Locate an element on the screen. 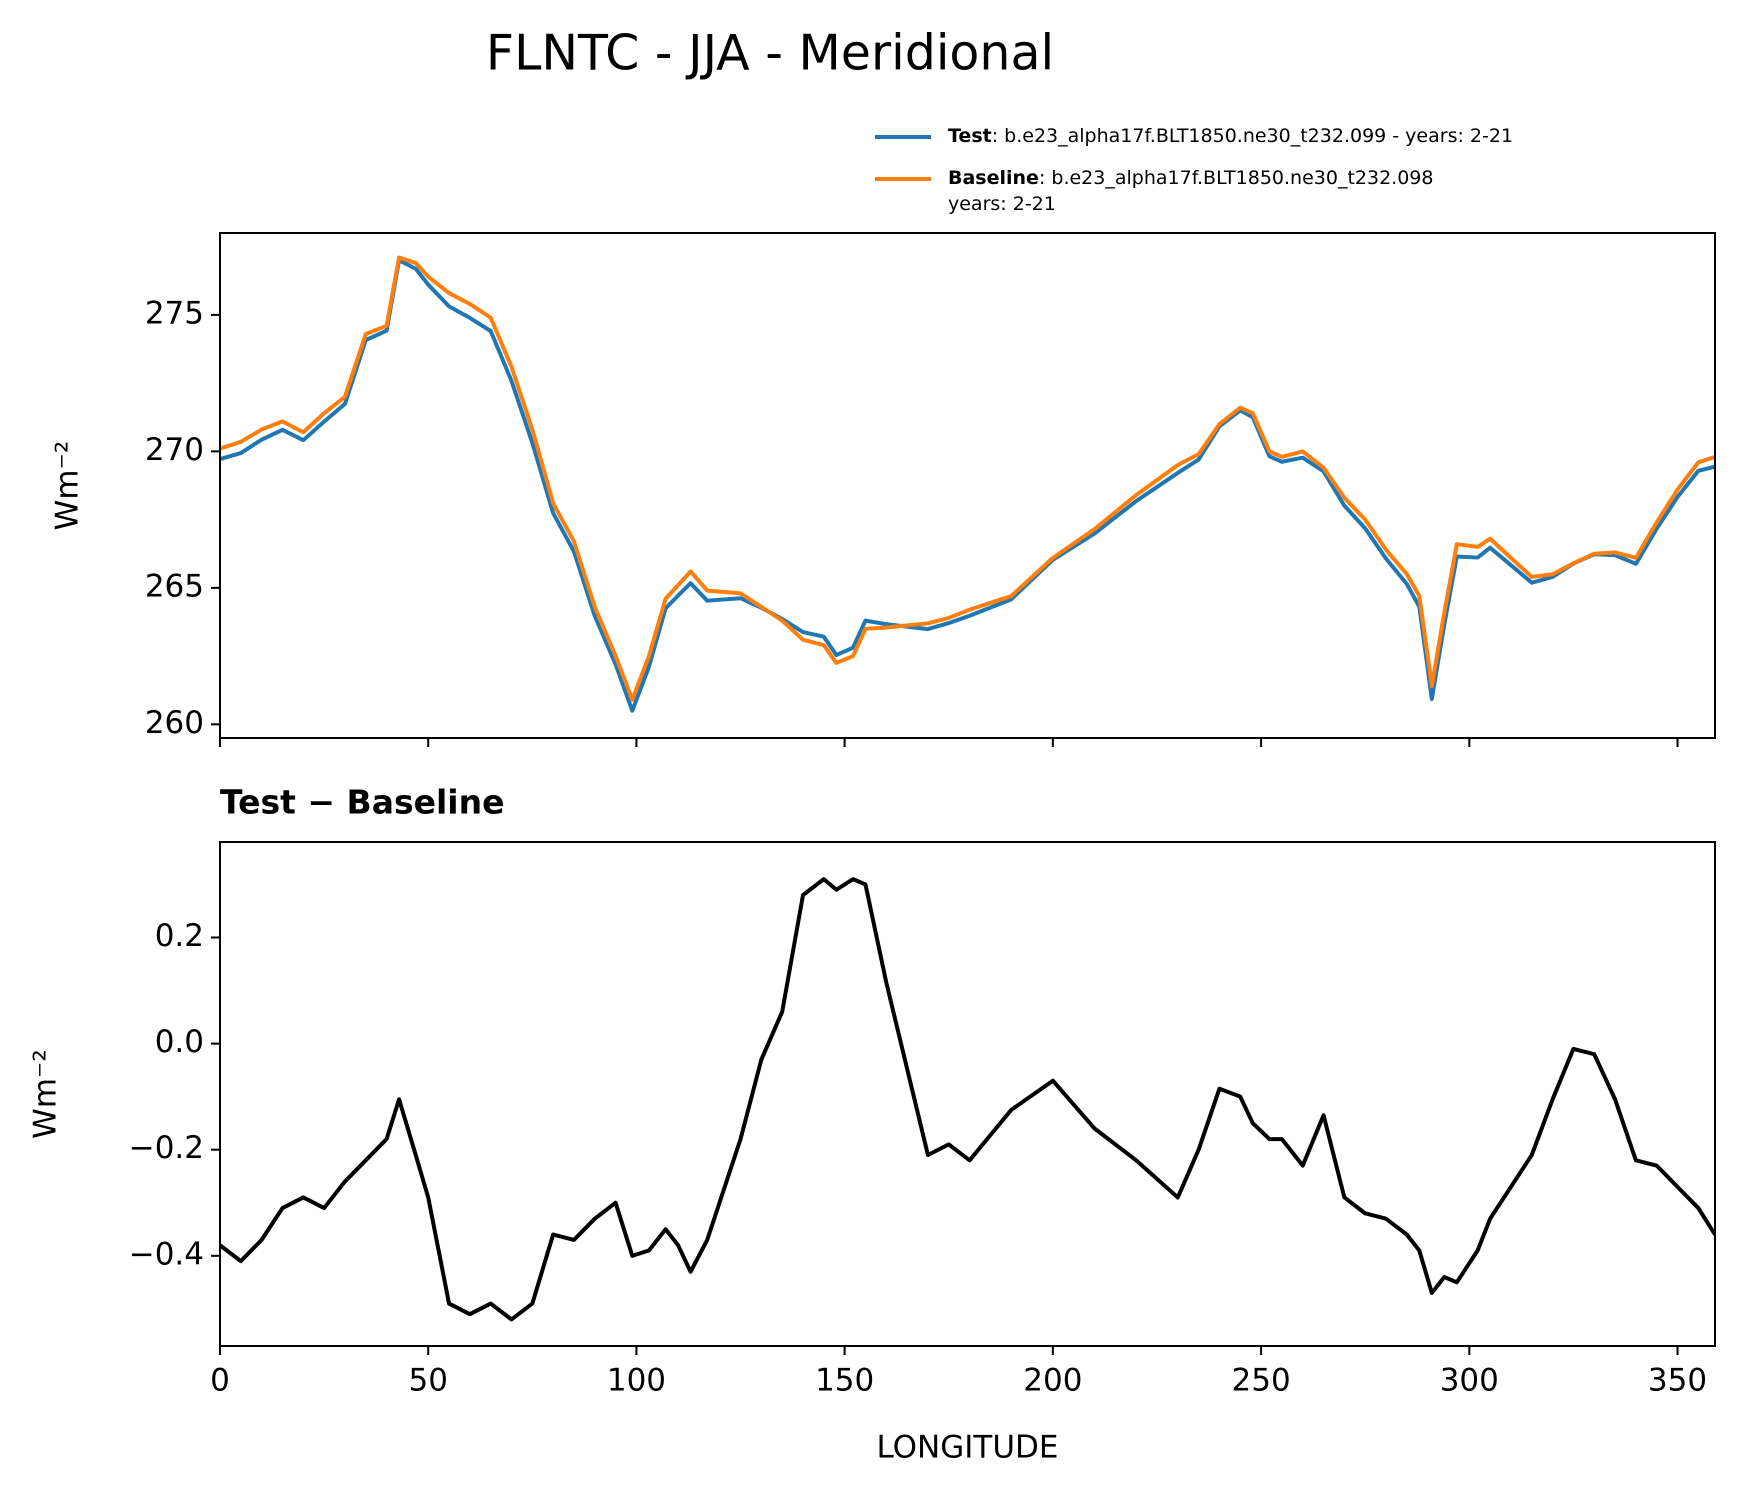  legend-name: Baseline is located at coordinates (993, 178).